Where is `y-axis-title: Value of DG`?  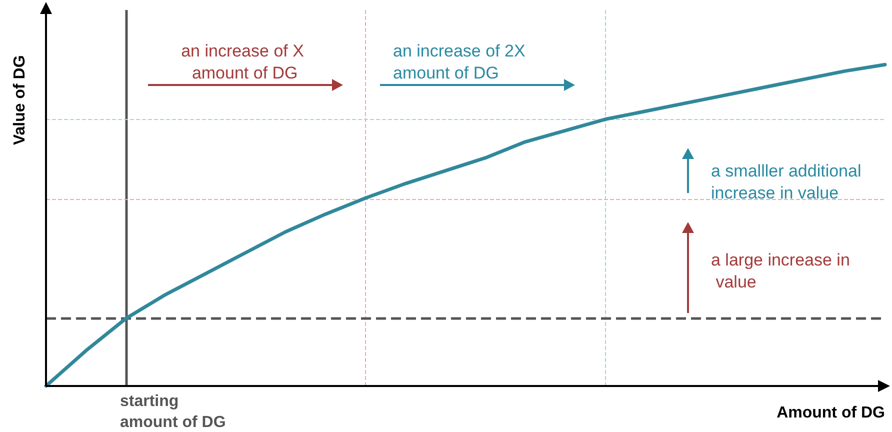 y-axis-title: Value of DG is located at coordinates (20, 100).